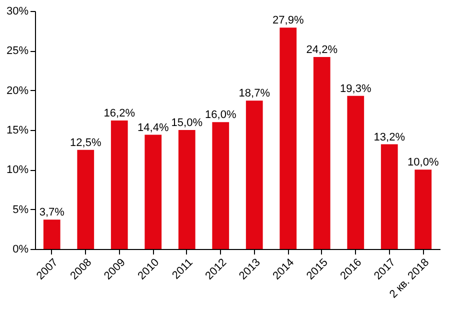  I want to click on data-label: 18,7%, so click(254, 94).